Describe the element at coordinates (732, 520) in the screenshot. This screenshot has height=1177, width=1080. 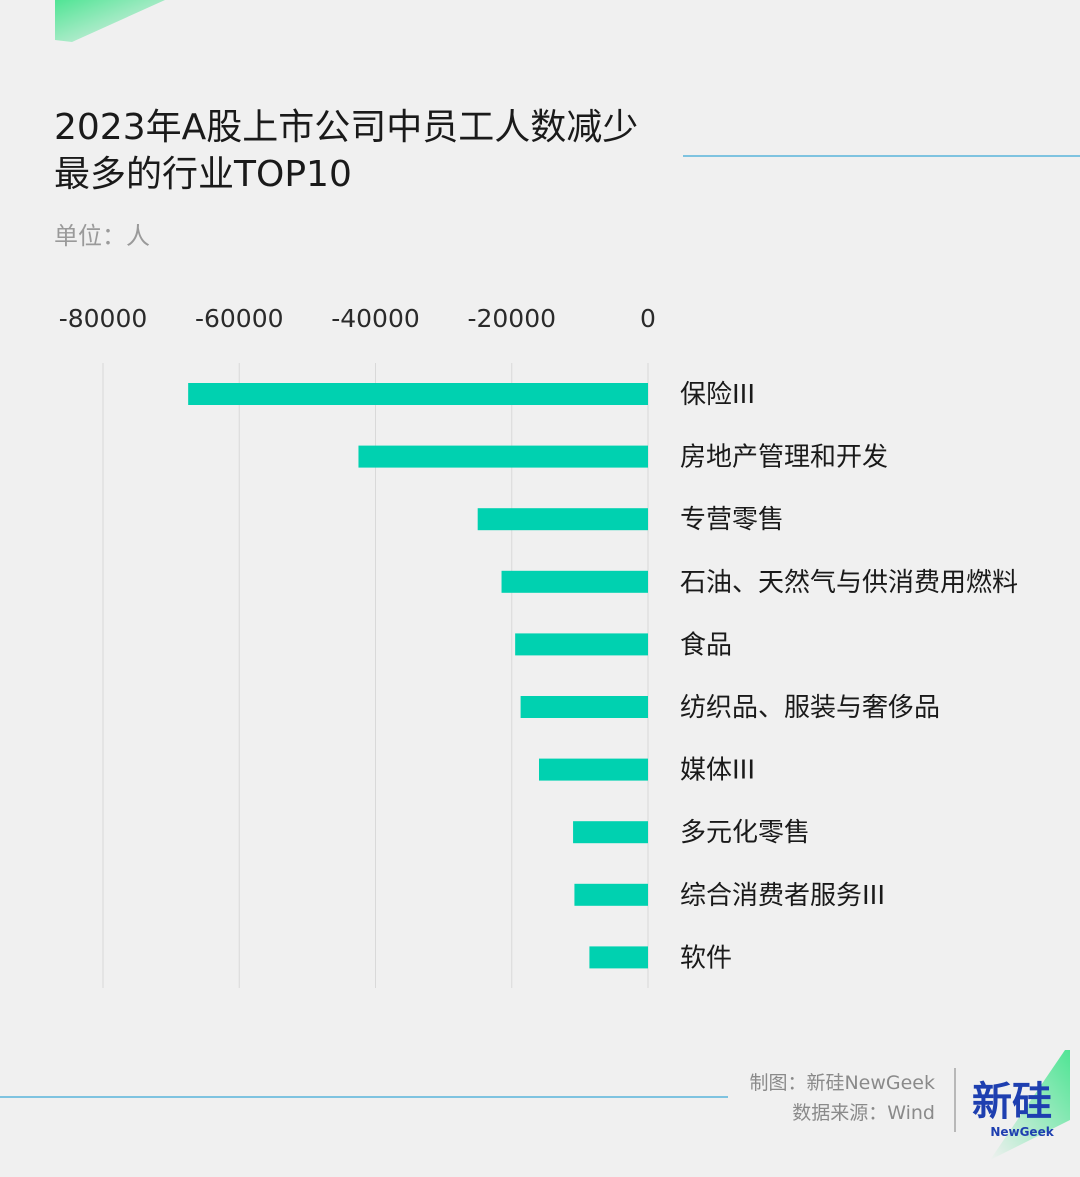
I see `category-label: 专营零售` at that location.